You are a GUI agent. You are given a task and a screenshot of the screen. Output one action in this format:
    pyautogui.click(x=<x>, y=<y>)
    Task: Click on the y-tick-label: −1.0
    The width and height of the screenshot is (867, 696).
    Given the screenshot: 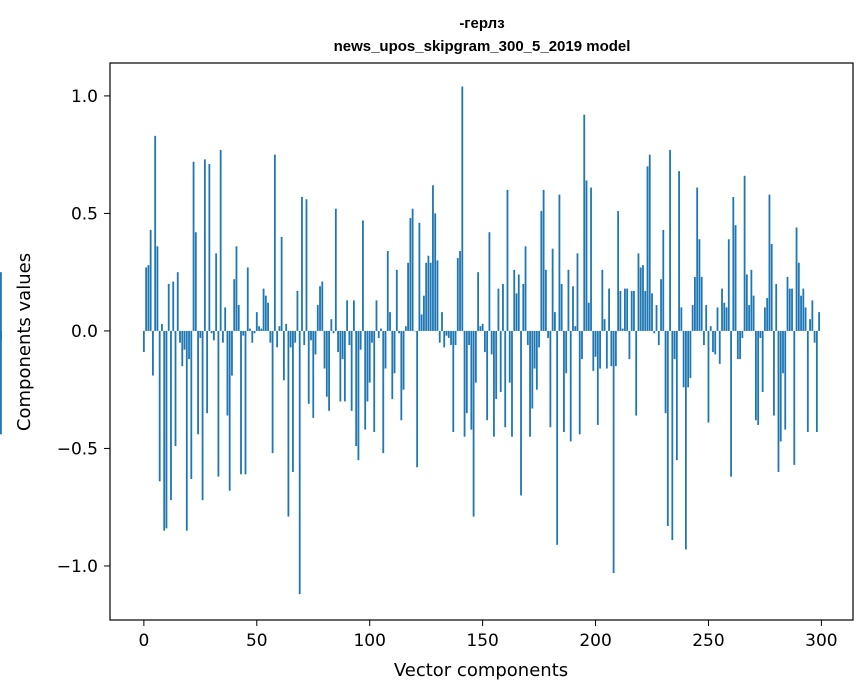 What is the action you would take?
    pyautogui.click(x=77, y=567)
    